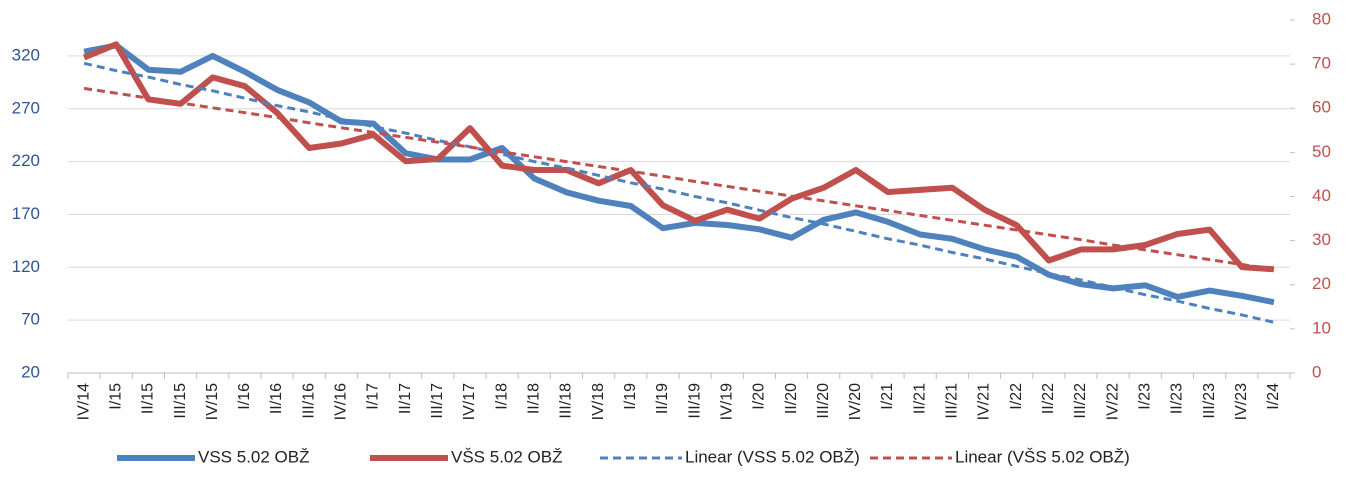 The image size is (1349, 495). What do you see at coordinates (1321, 18) in the screenshot?
I see `y2-tick-label: 80` at bounding box center [1321, 18].